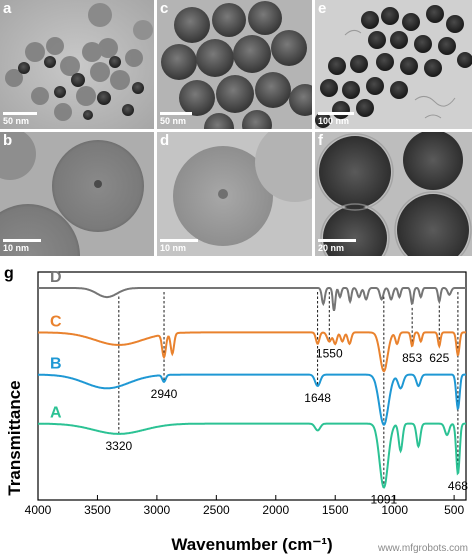 Image resolution: width=472 pixels, height=556 pixels. I want to click on series-labels: D C B A, so click(56, 345).